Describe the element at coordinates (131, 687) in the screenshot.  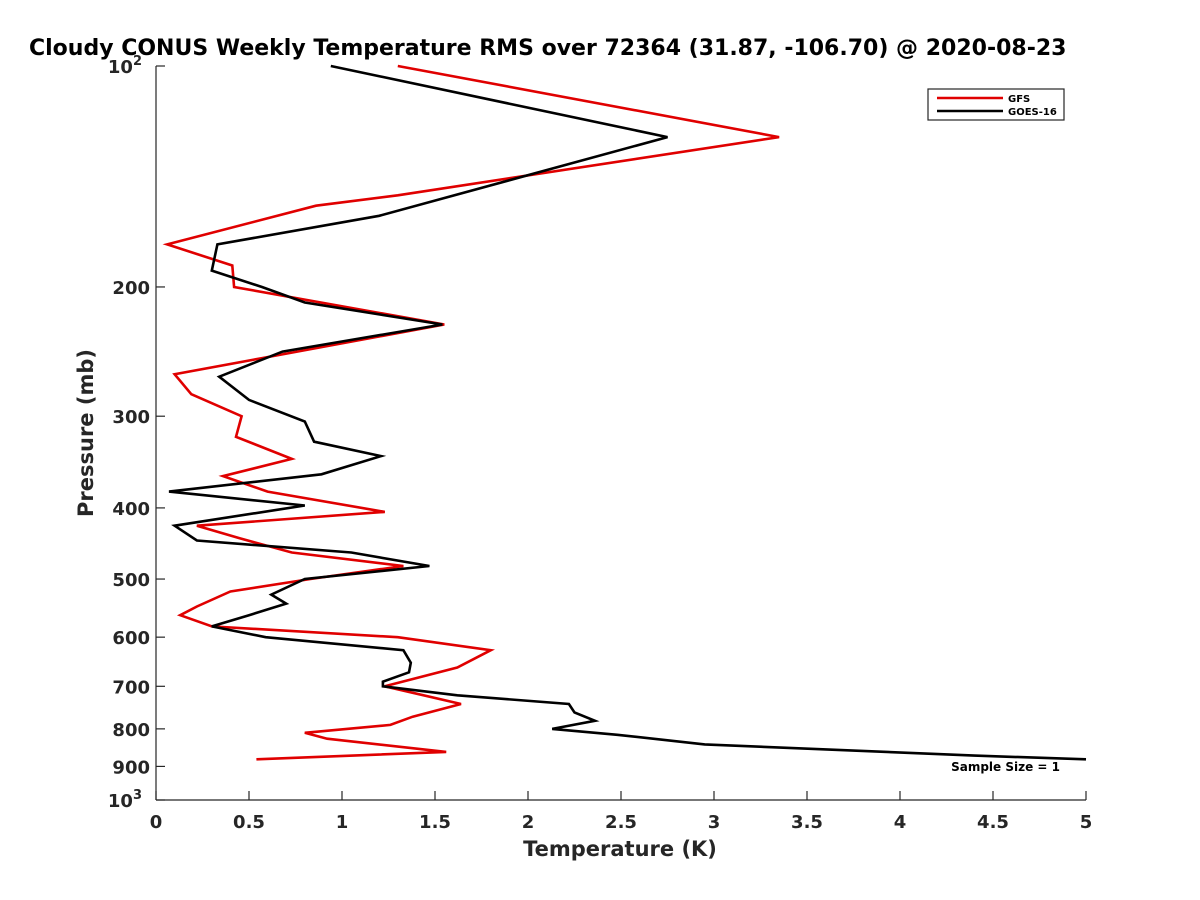
I see `y-tick-label: 700` at that location.